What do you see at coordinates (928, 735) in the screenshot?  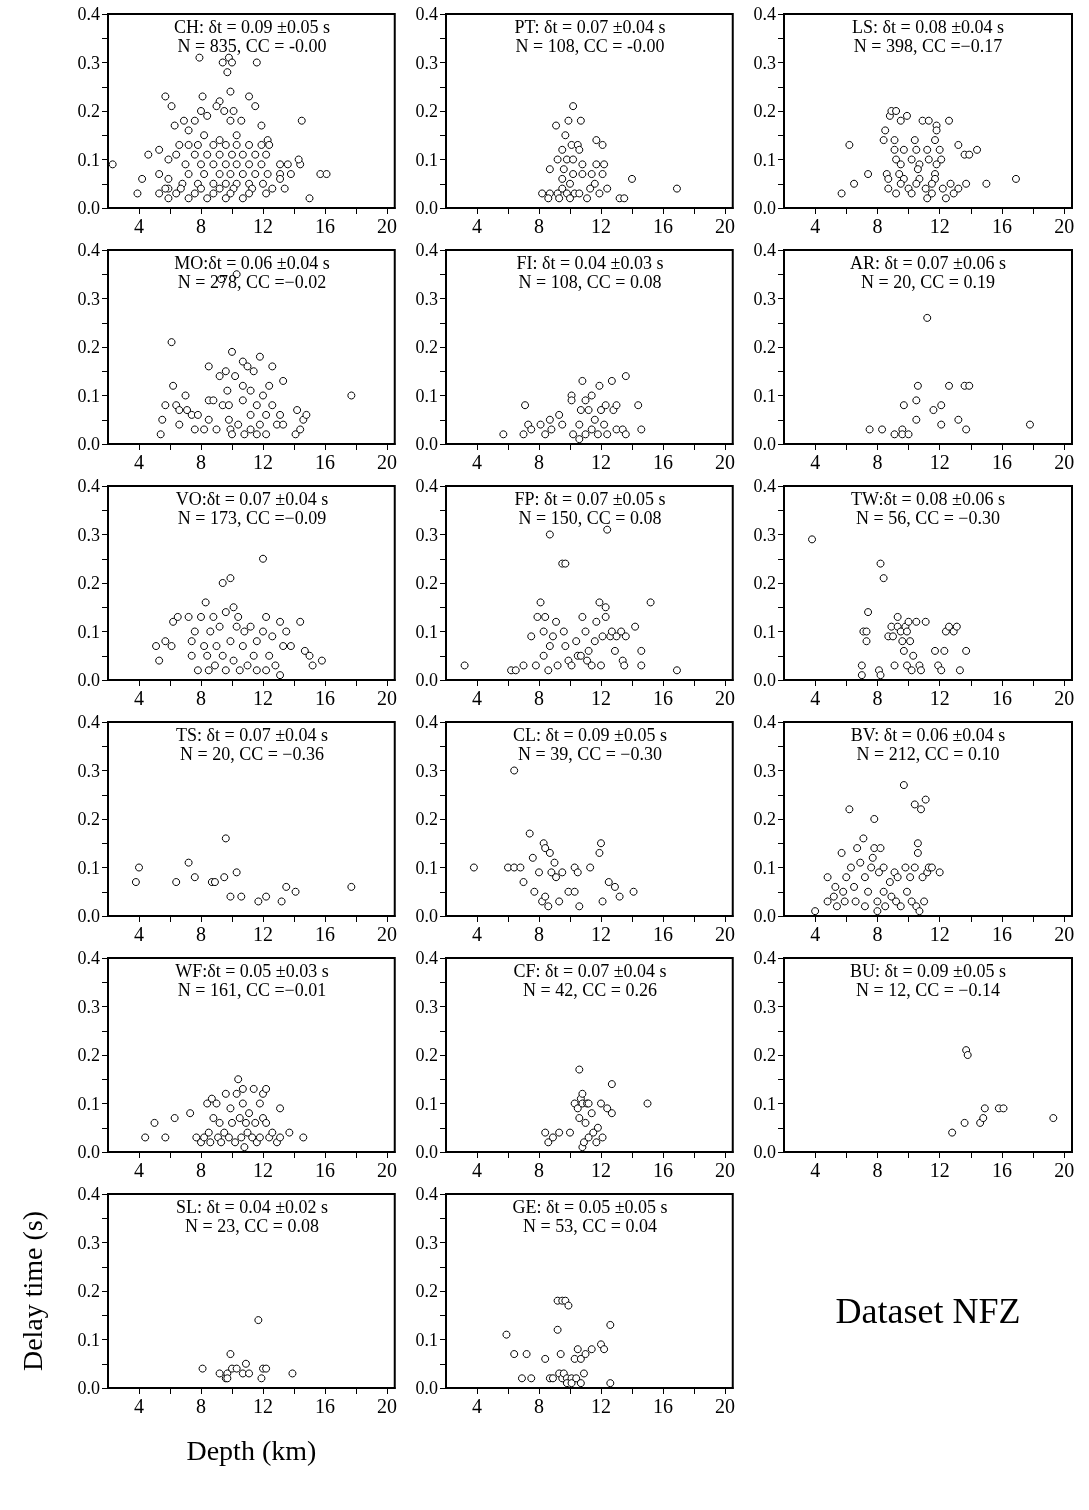 I see `annotation: BV: δt = 0.06 ±0.04 s` at bounding box center [928, 735].